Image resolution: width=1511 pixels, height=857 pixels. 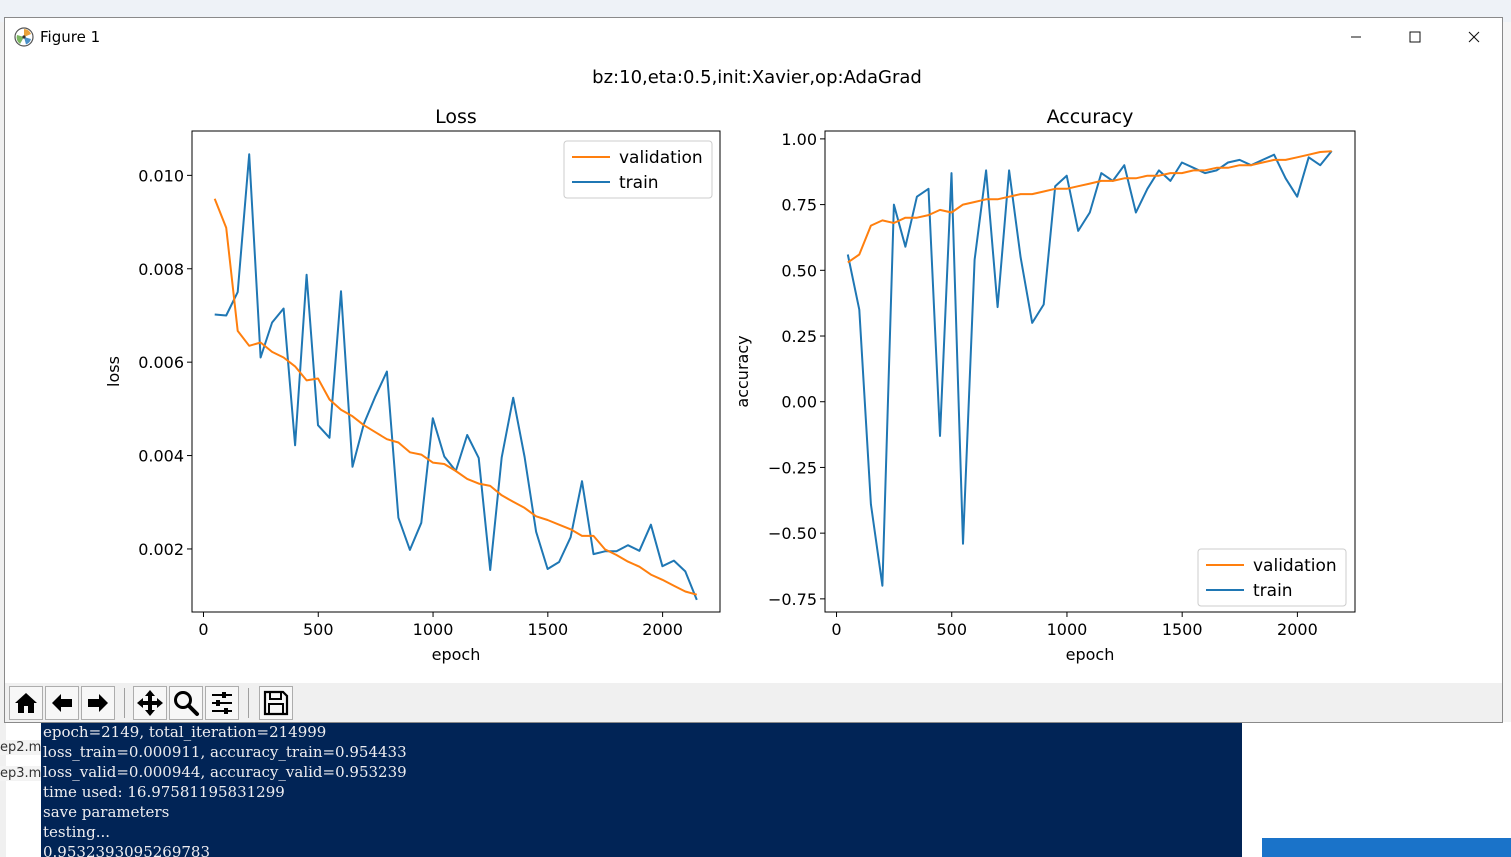 What do you see at coordinates (799, 270) in the screenshot?
I see `y-tick-label: 0.50` at bounding box center [799, 270].